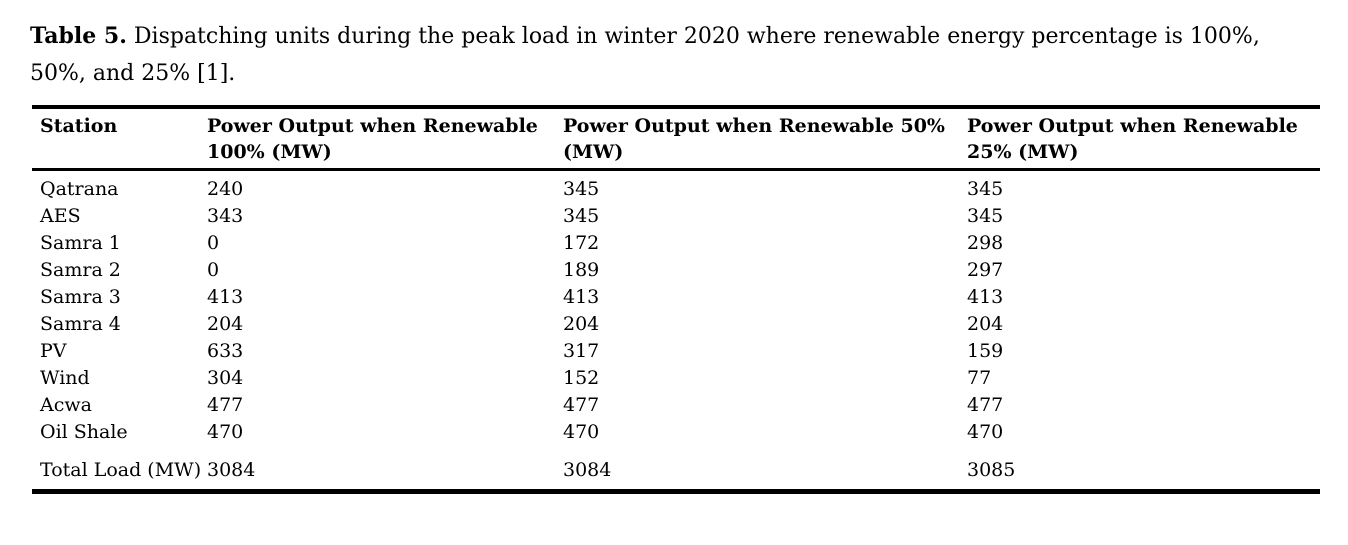  Describe the element at coordinates (66, 405) in the screenshot. I see `cell-station: Acwa` at that location.